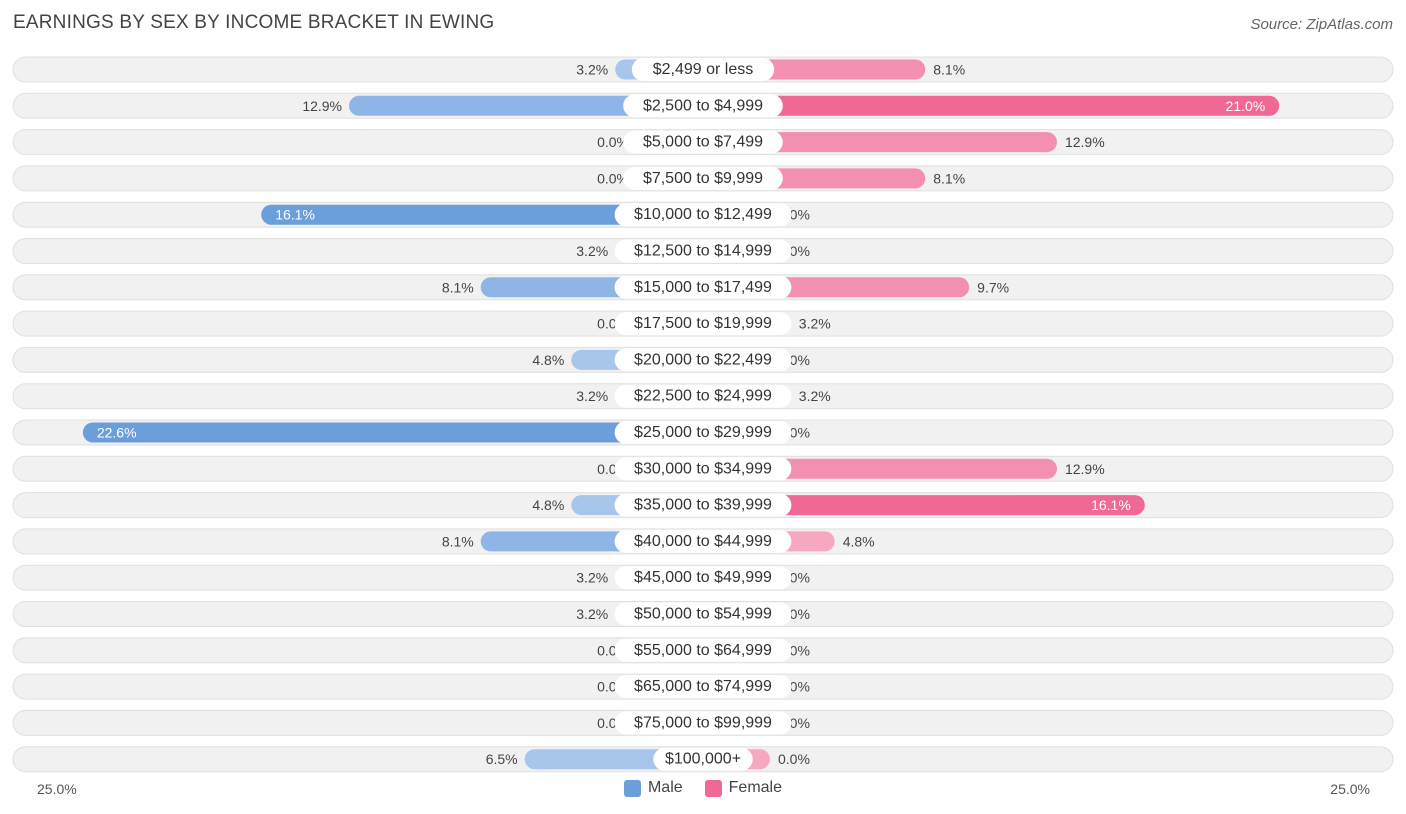  I want to click on category-label: $22,500 to $24,999, so click(703, 396).